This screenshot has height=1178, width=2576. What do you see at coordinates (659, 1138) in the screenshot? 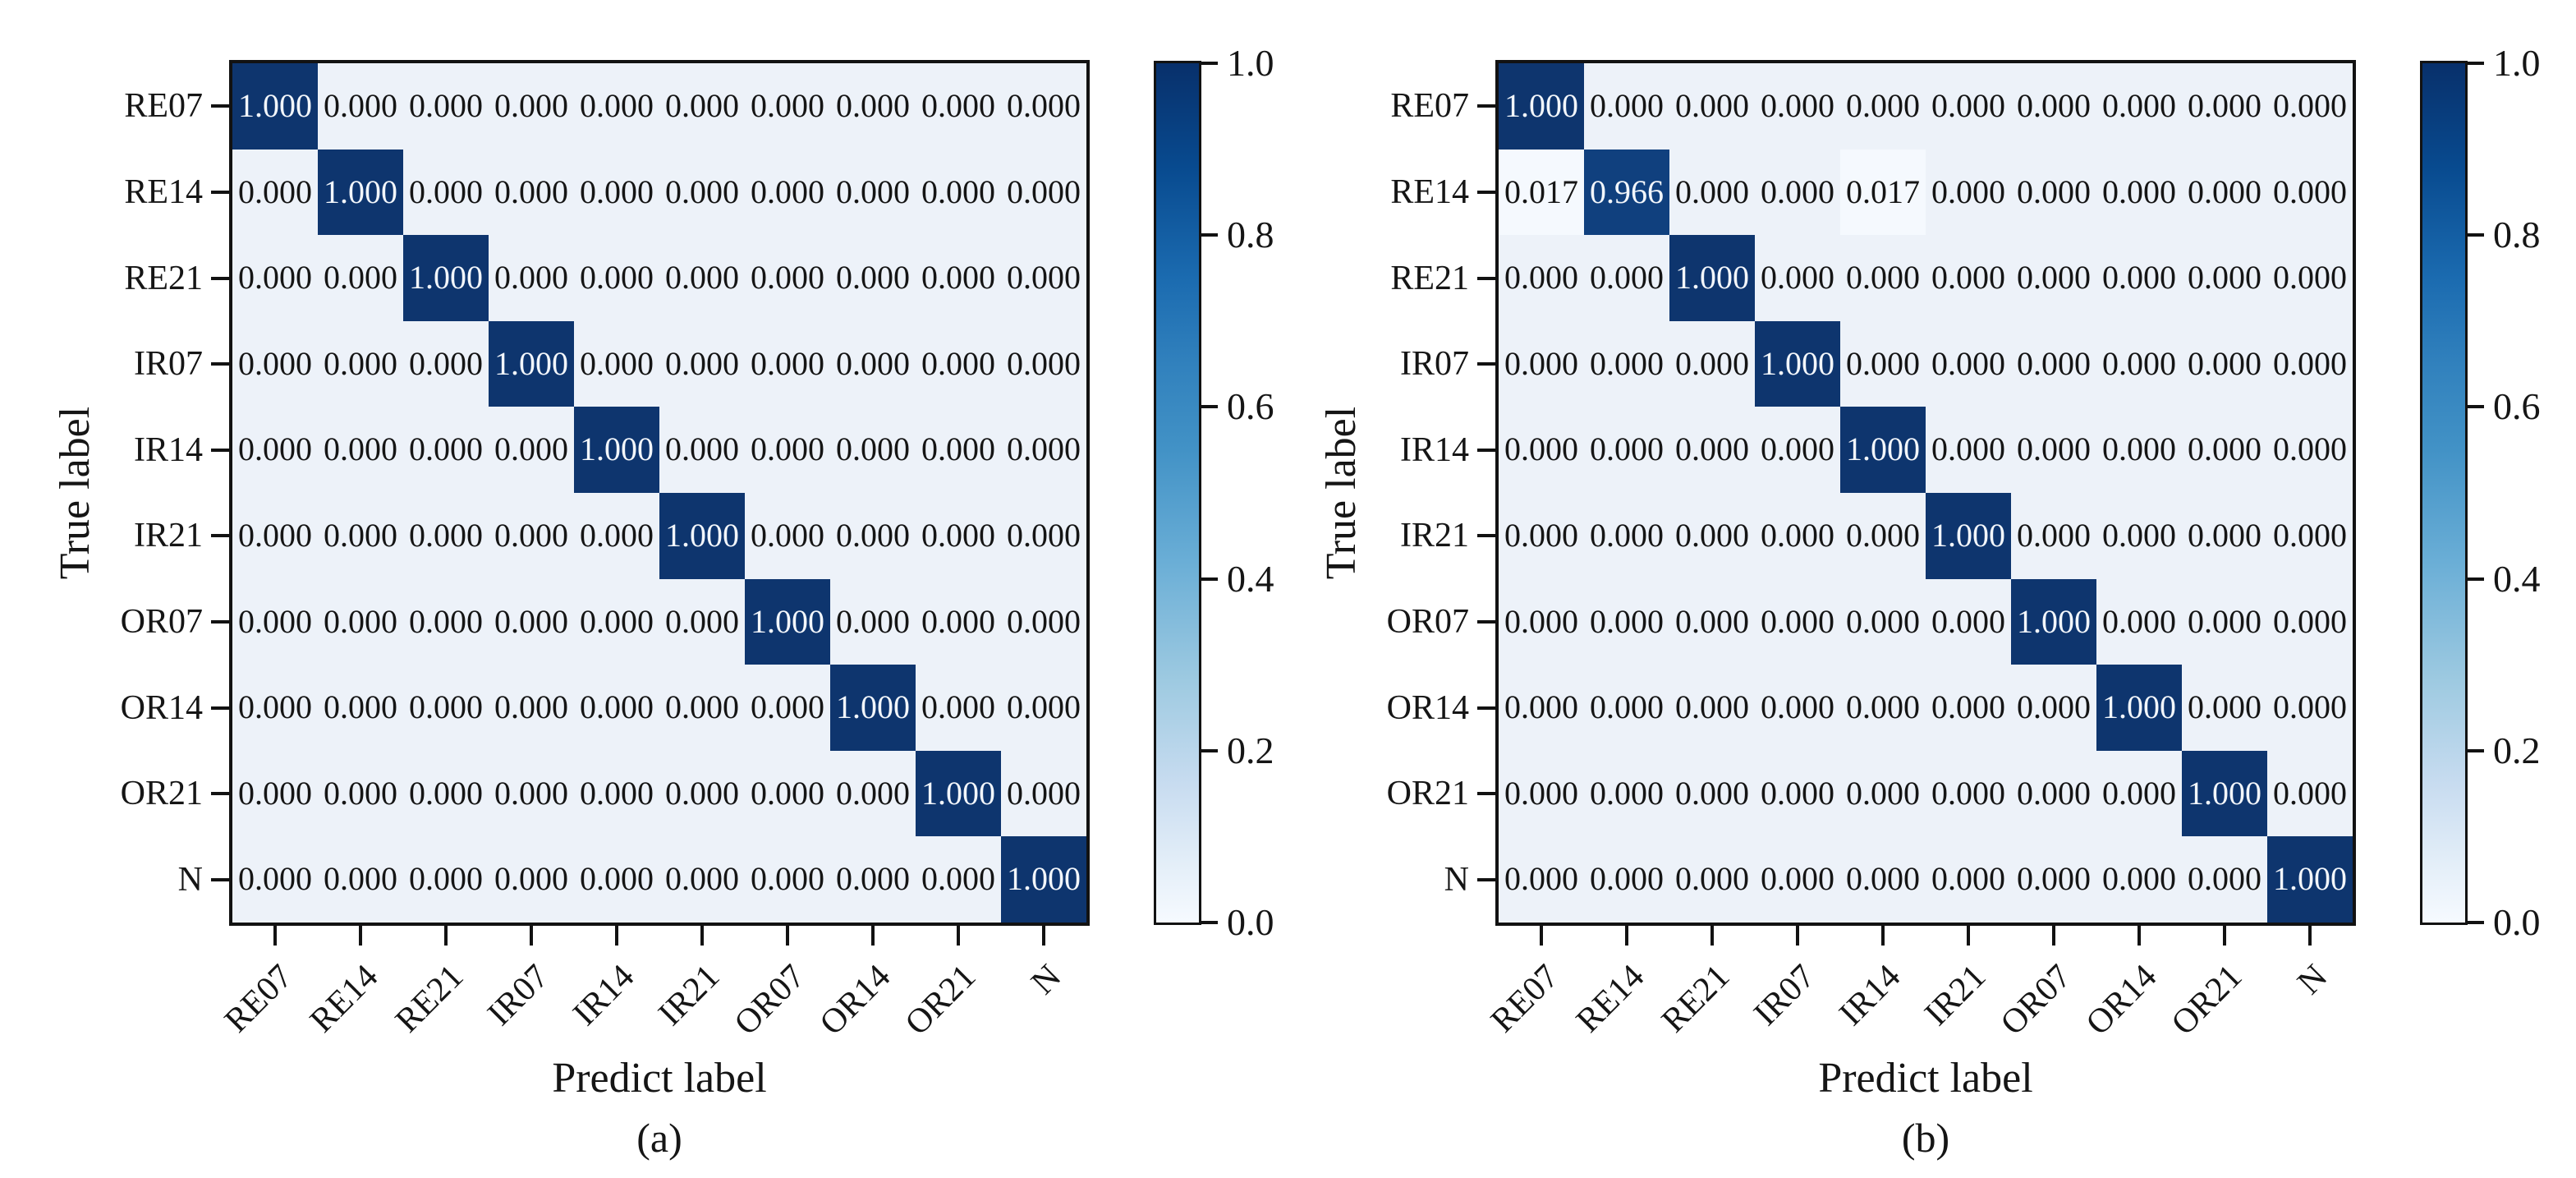
I see `panel-caption-a: (a)` at bounding box center [659, 1138].